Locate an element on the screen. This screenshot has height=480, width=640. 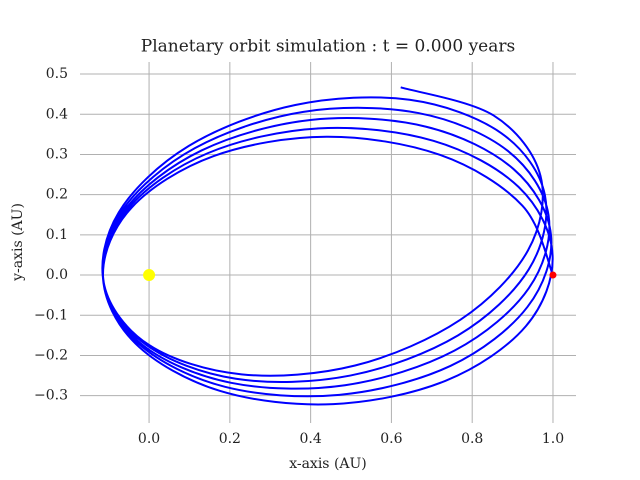
y-tick-label: 0.4 is located at coordinates (57, 114).